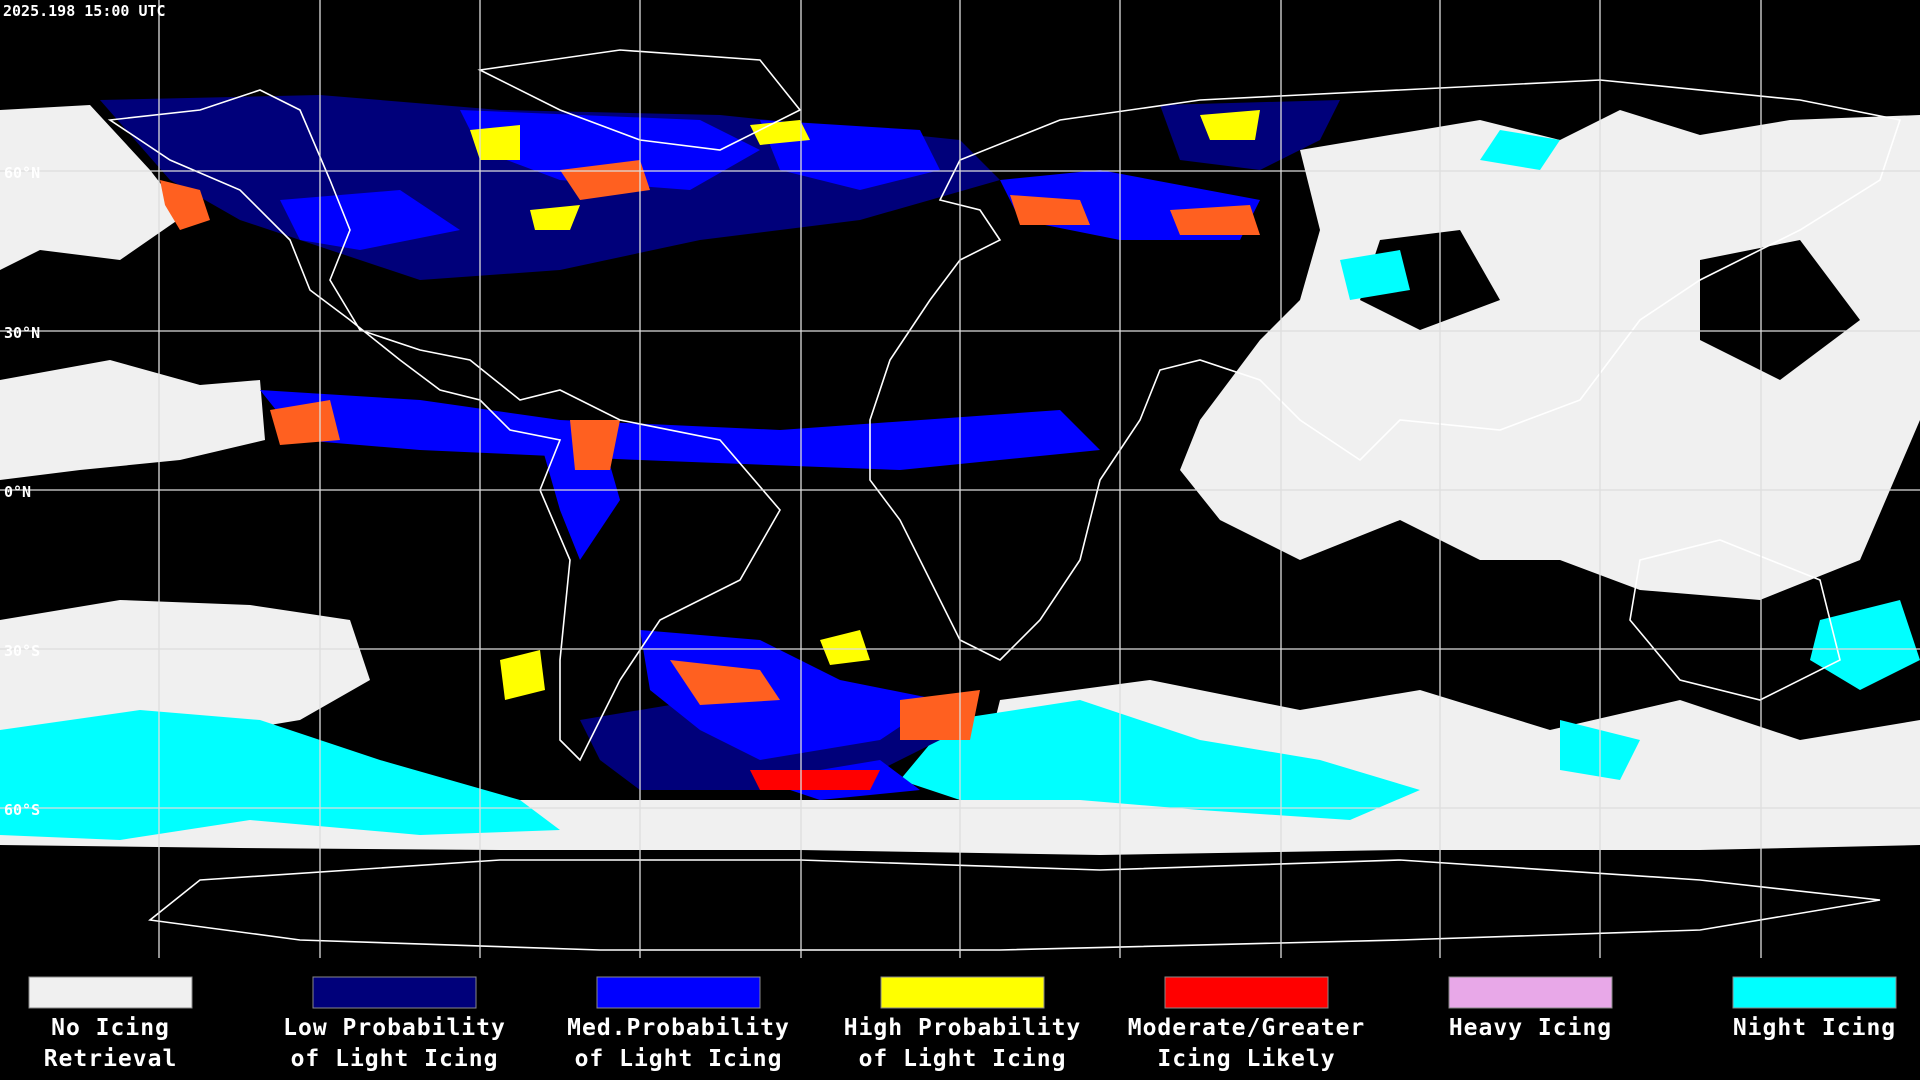 Image resolution: width=1920 pixels, height=1080 pixels. Describe the element at coordinates (22, 173) in the screenshot. I see `latitude-label: 60°N` at that location.